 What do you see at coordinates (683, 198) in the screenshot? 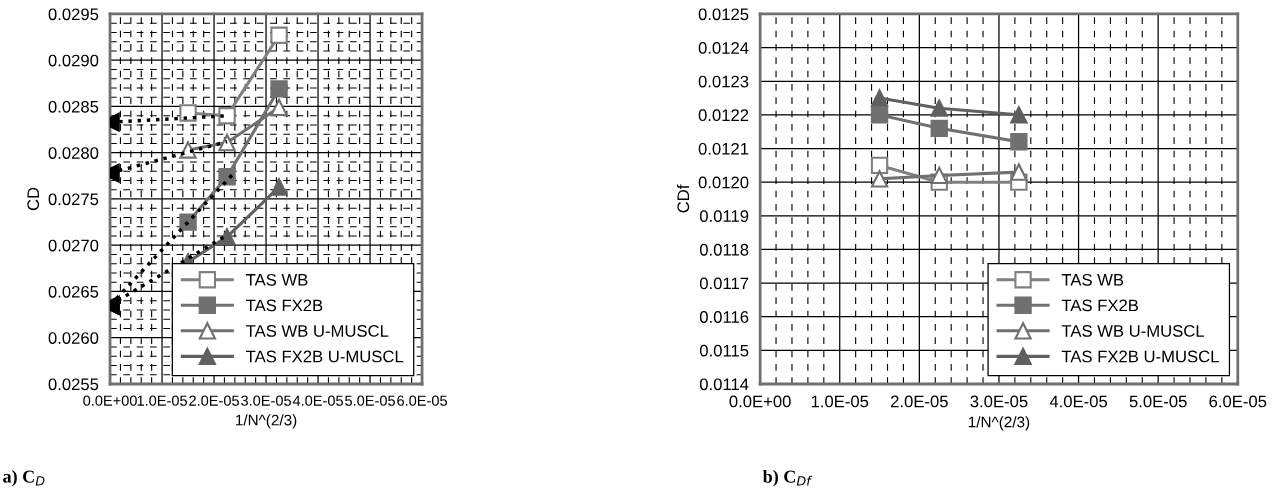
I see `y-axis-title: CDf` at bounding box center [683, 198].